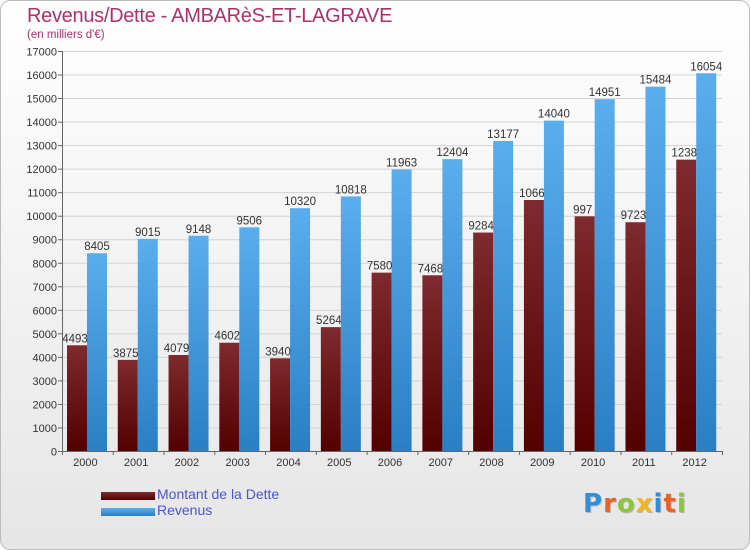  What do you see at coordinates (136, 463) in the screenshot?
I see `x-tick-label: 2001` at bounding box center [136, 463].